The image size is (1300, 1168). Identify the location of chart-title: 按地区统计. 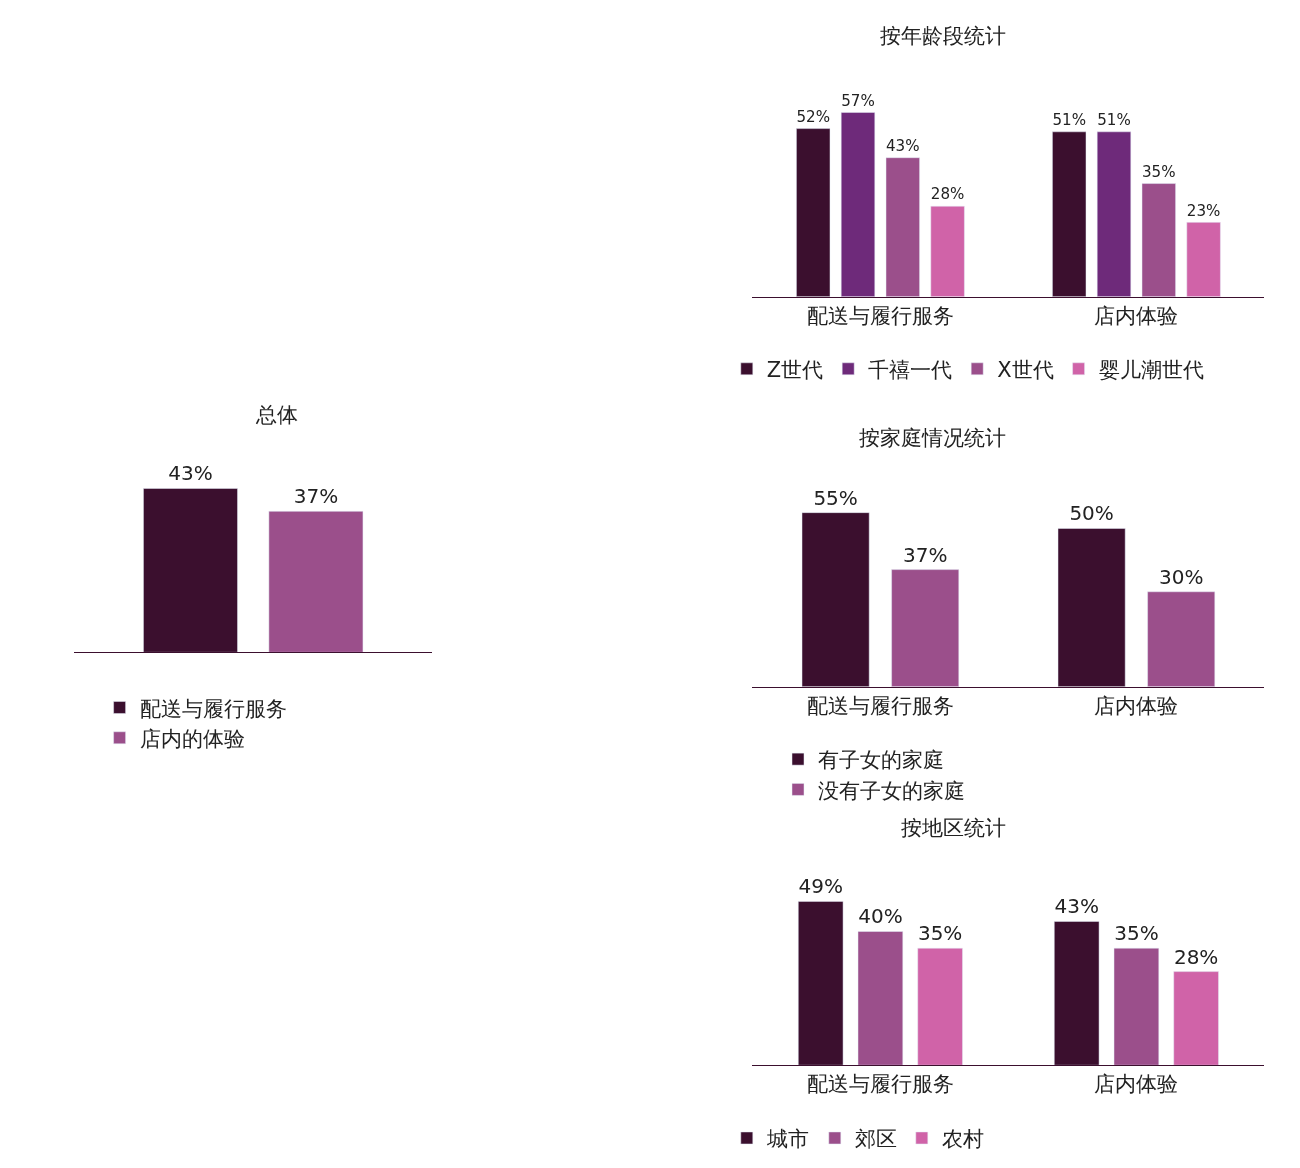
(953, 828).